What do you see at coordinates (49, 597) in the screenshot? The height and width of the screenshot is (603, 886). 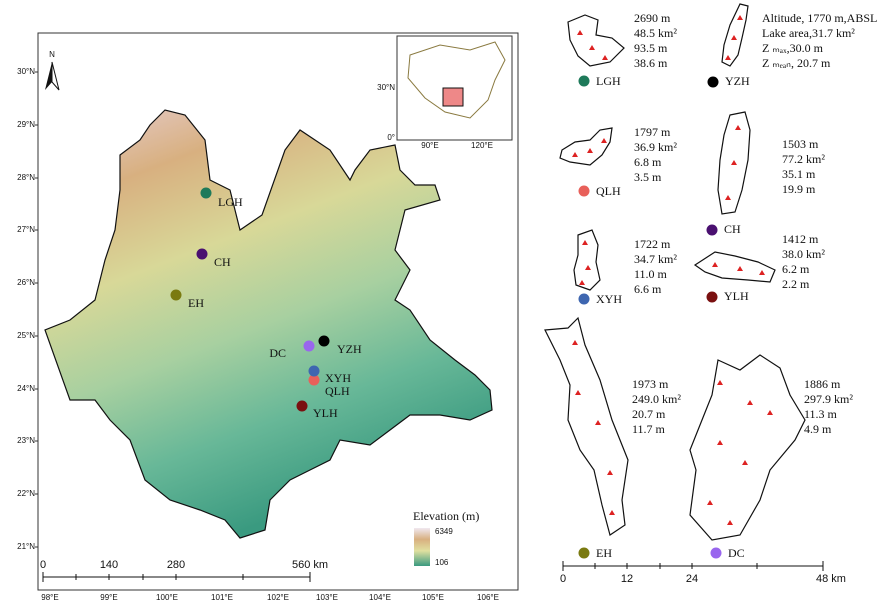 I see `lon-label: 98°E` at bounding box center [49, 597].